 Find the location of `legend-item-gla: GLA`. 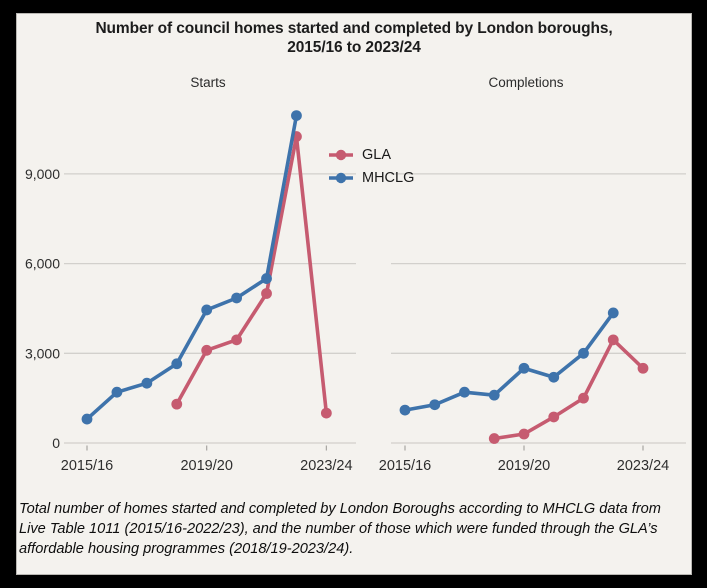

legend-item-gla: GLA is located at coordinates (371, 155).